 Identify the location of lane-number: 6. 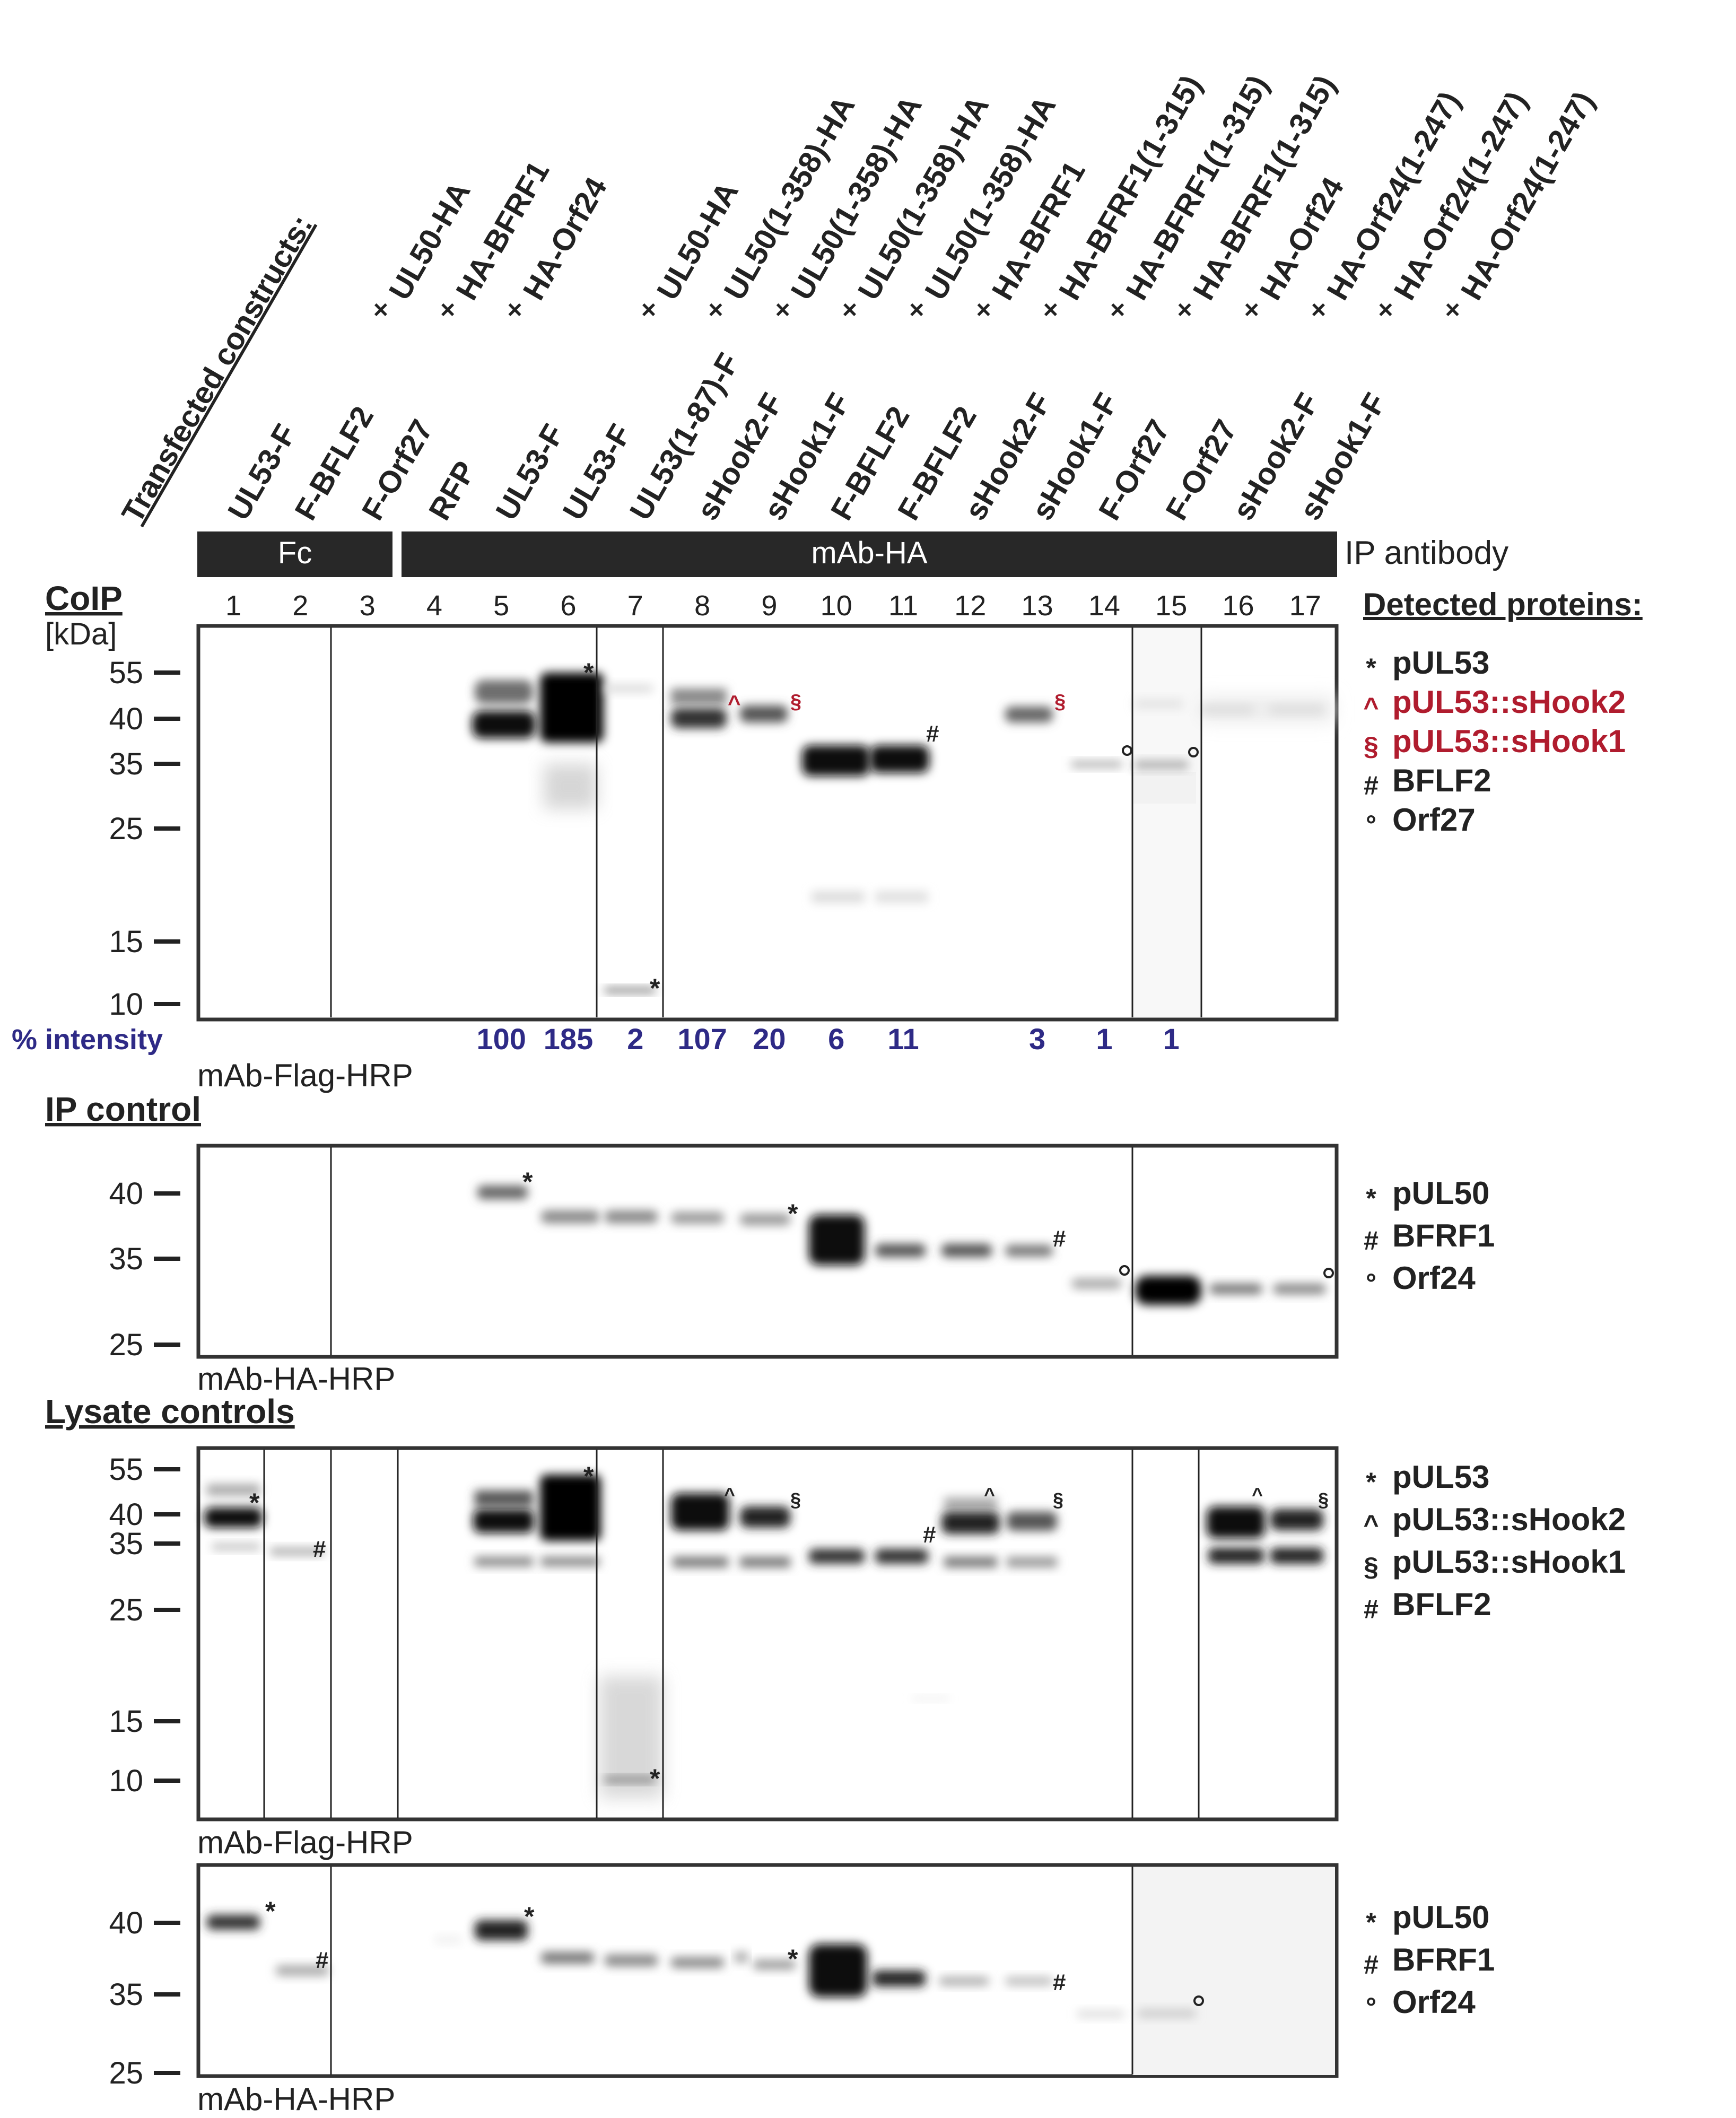
(568, 606).